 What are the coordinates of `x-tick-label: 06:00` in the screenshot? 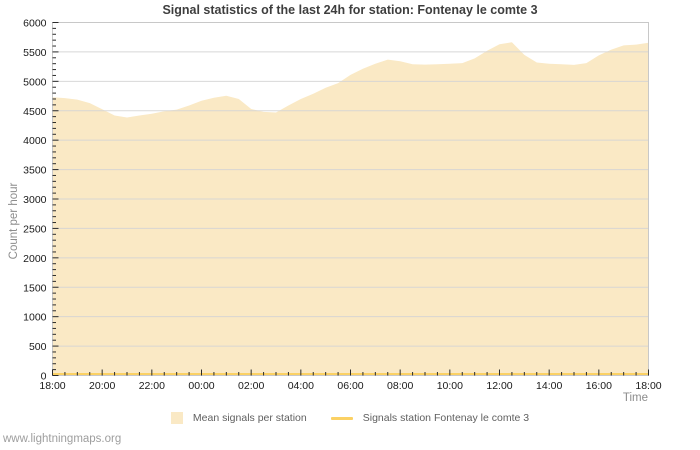 It's located at (350, 386).